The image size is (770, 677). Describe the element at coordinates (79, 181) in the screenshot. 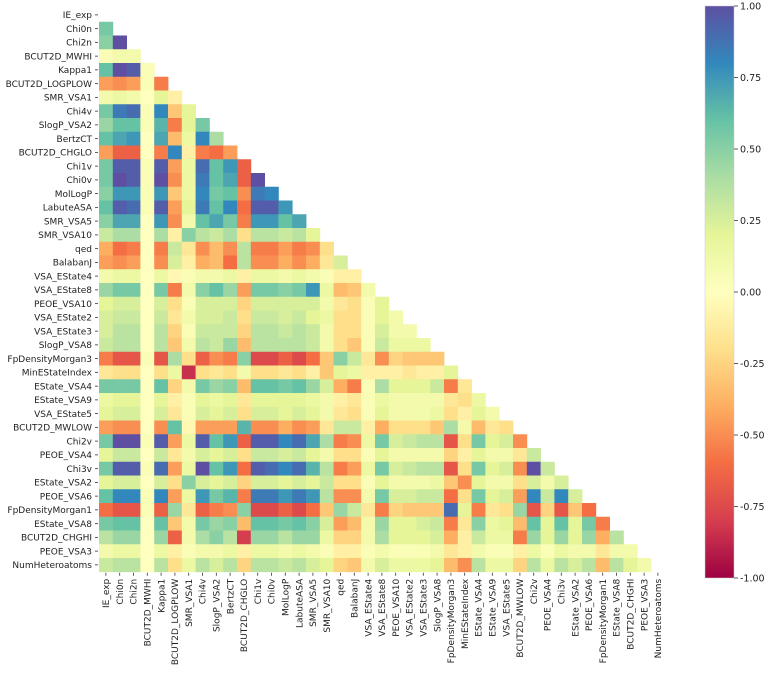

I see `y-tick-label: Chi0v` at that location.